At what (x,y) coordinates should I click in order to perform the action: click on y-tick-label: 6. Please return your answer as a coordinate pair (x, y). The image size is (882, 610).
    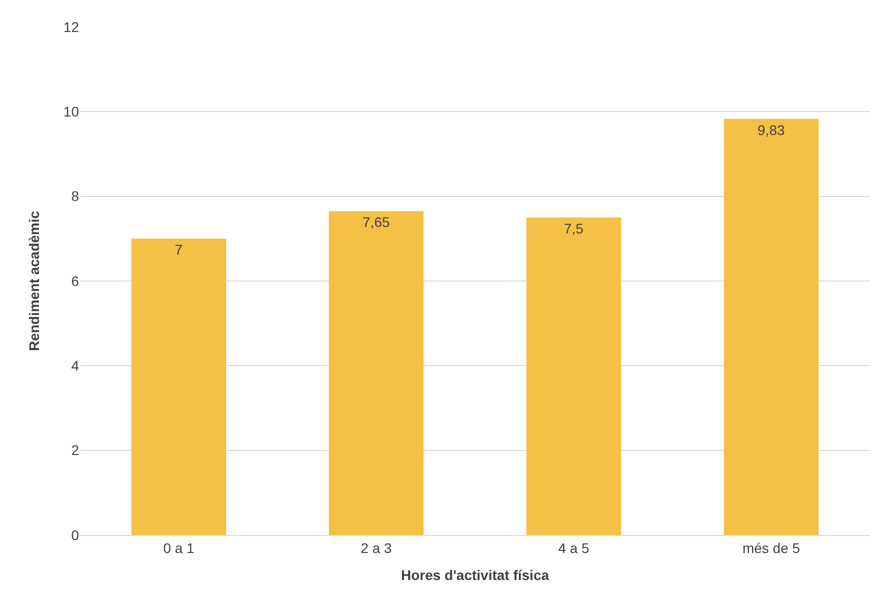
    Looking at the image, I should click on (75, 280).